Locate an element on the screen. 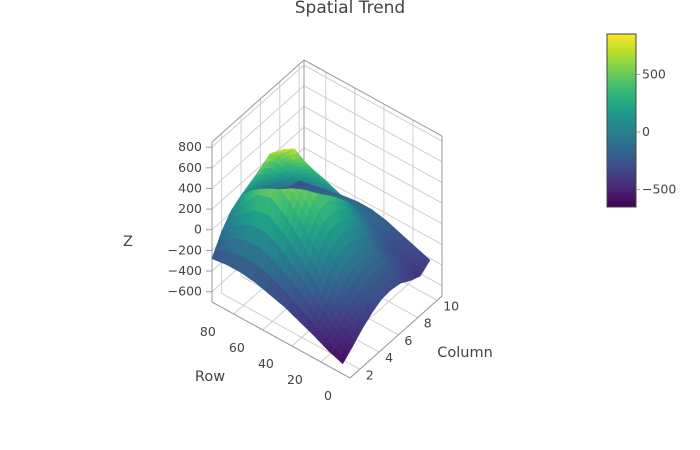 The width and height of the screenshot is (700, 450). y-tick-label: 20 is located at coordinates (295, 379).